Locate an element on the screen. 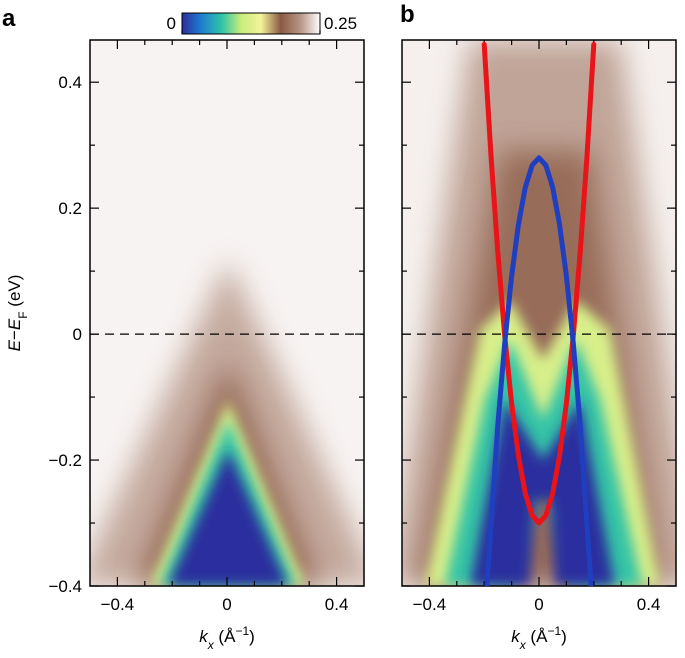 The image size is (685, 658). y-tick-label: 0.2 is located at coordinates (70, 208).